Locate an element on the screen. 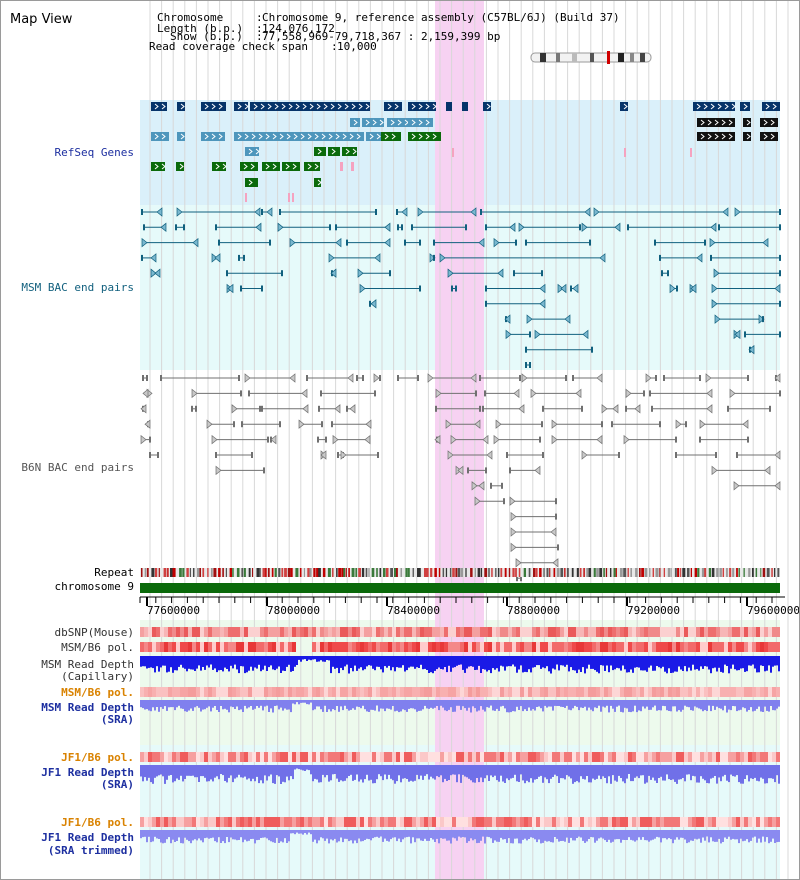 This screenshot has height=880, width=800. jf1-read-depth-sra-track is located at coordinates (460, 774).